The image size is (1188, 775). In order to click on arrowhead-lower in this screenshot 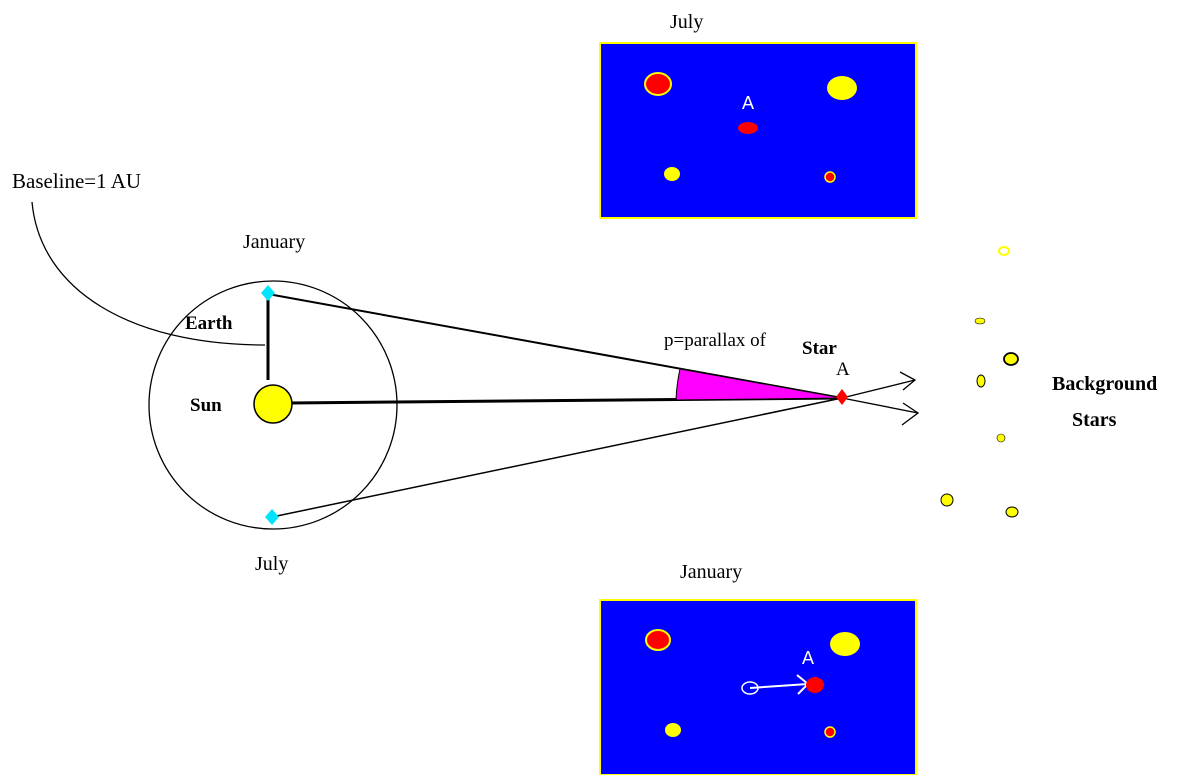, I will do `click(910, 414)`.